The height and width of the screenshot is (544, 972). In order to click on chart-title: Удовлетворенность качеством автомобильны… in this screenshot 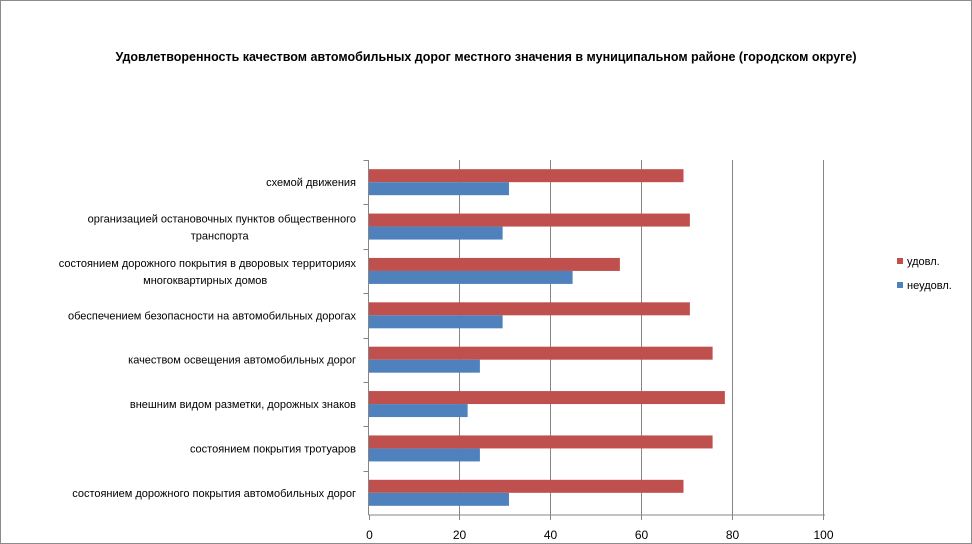, I will do `click(486, 57)`.